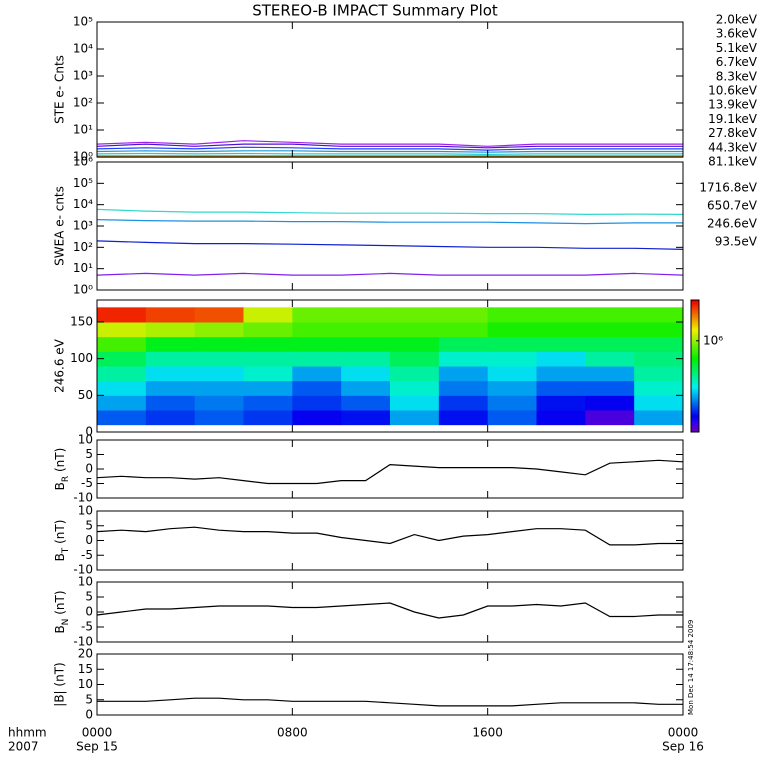  What do you see at coordinates (83, 22) in the screenshot?
I see `y-tick-label: 10⁵` at bounding box center [83, 22].